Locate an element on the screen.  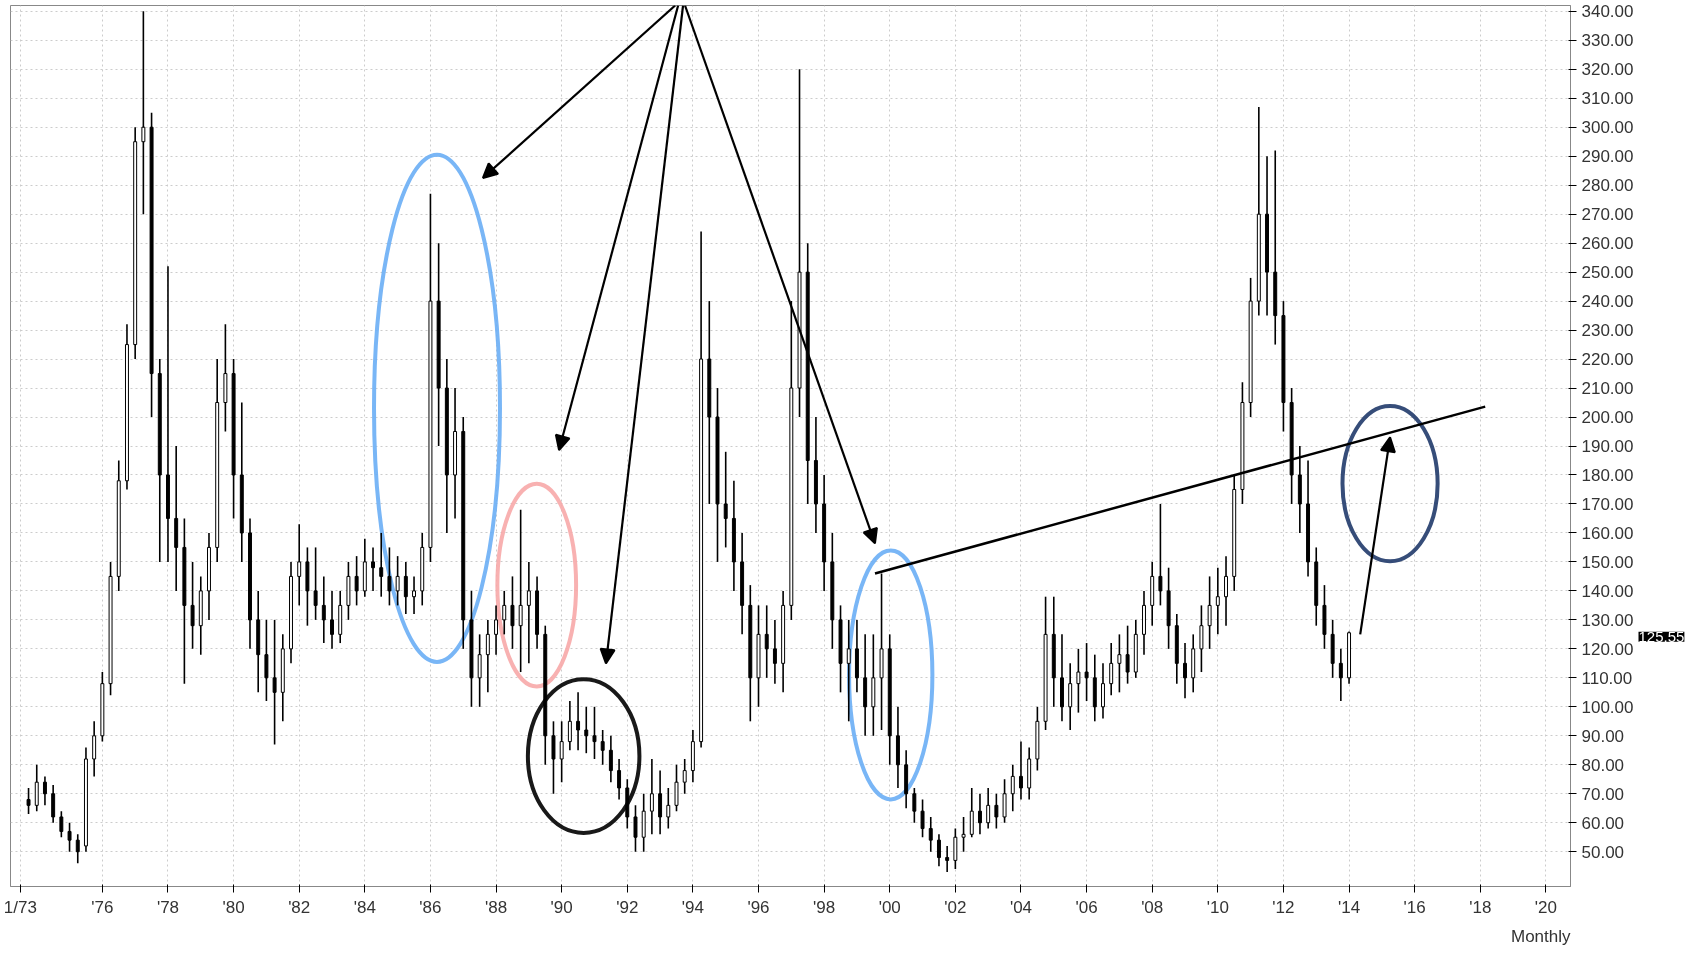
y-tick-label: 210.00 is located at coordinates (1607, 389).